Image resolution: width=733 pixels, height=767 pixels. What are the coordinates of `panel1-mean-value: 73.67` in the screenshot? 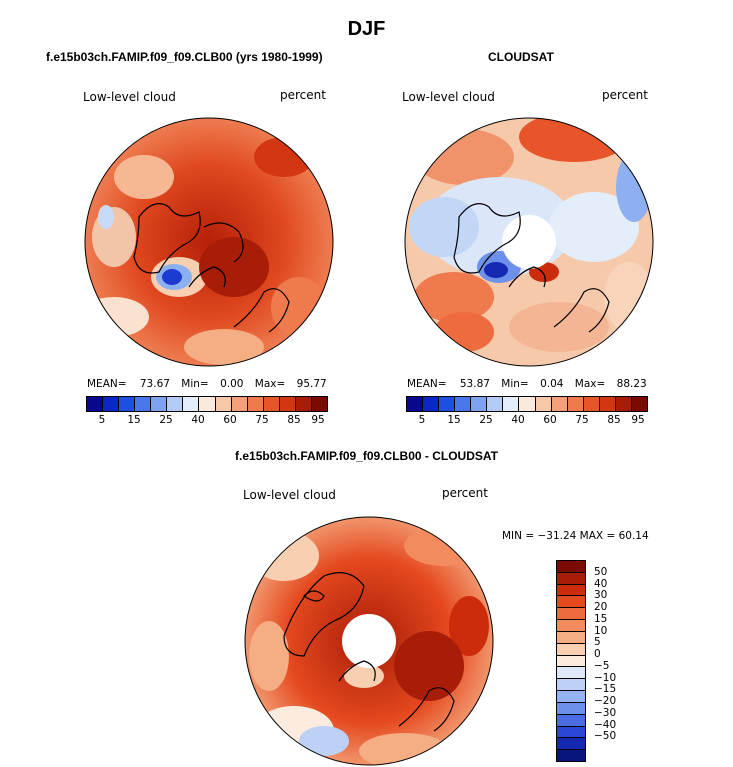 It's located at (154, 384).